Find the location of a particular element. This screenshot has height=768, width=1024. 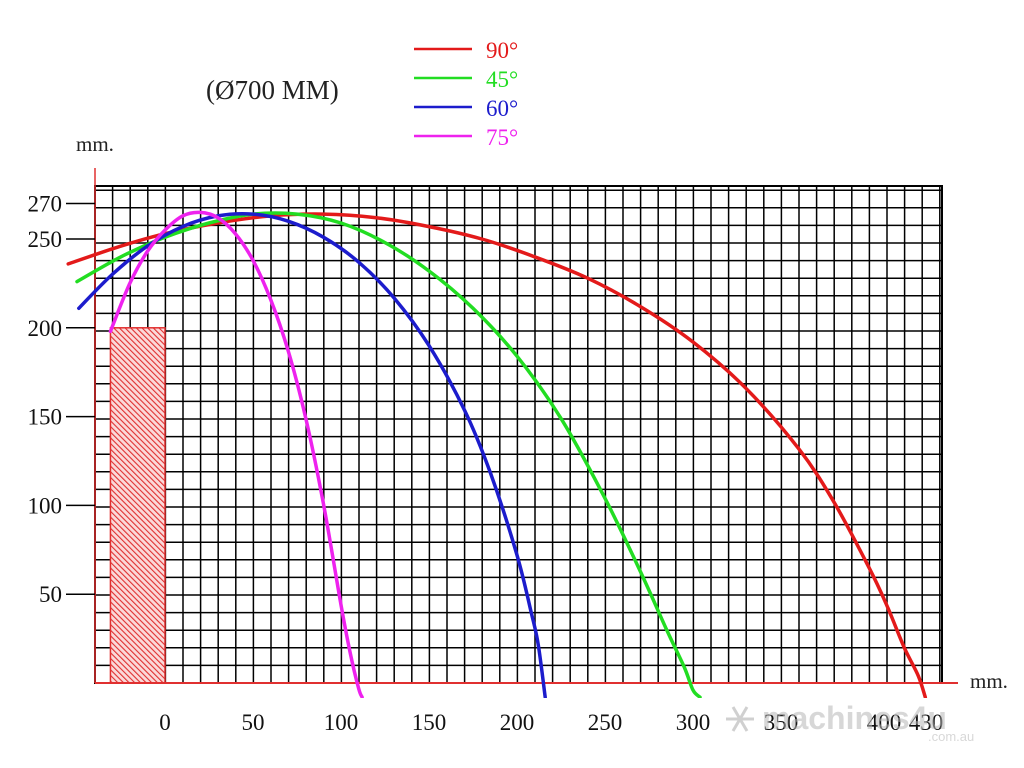

x-tick-label: 150 is located at coordinates (429, 722).